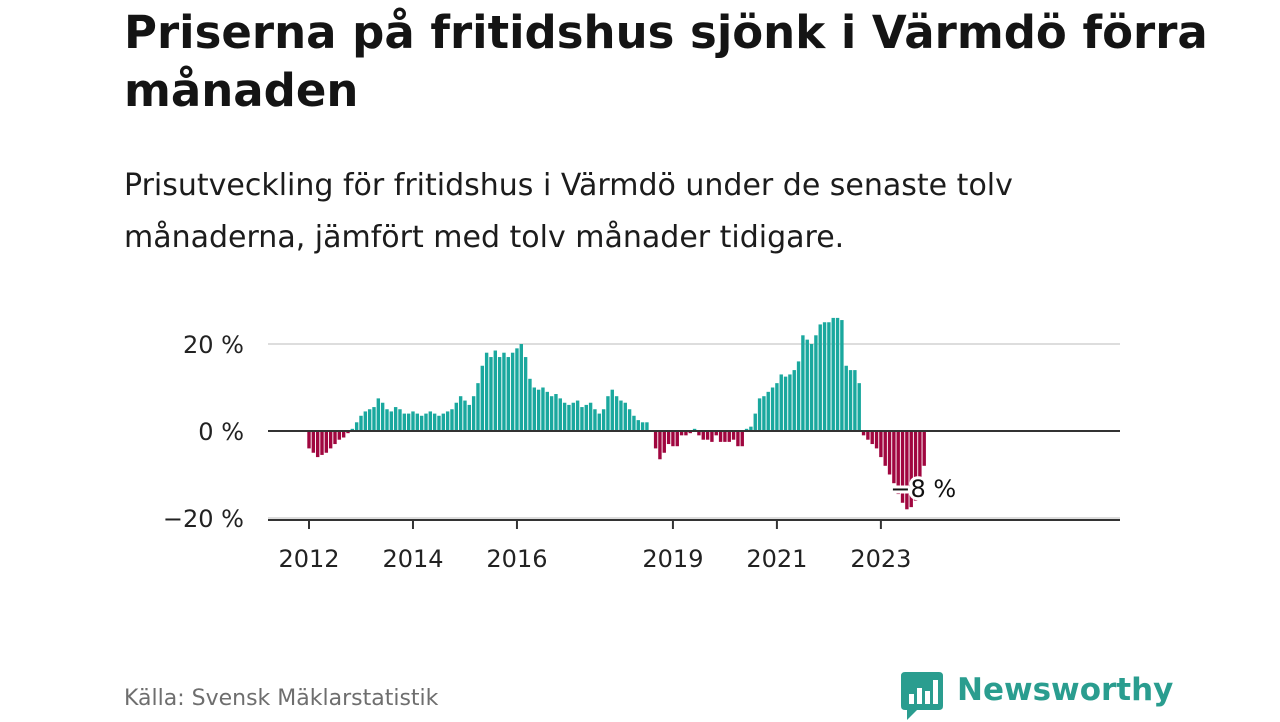  What do you see at coordinates (1065, 690) in the screenshot?
I see `newsworthy-wordmark: Newsworthy` at bounding box center [1065, 690].